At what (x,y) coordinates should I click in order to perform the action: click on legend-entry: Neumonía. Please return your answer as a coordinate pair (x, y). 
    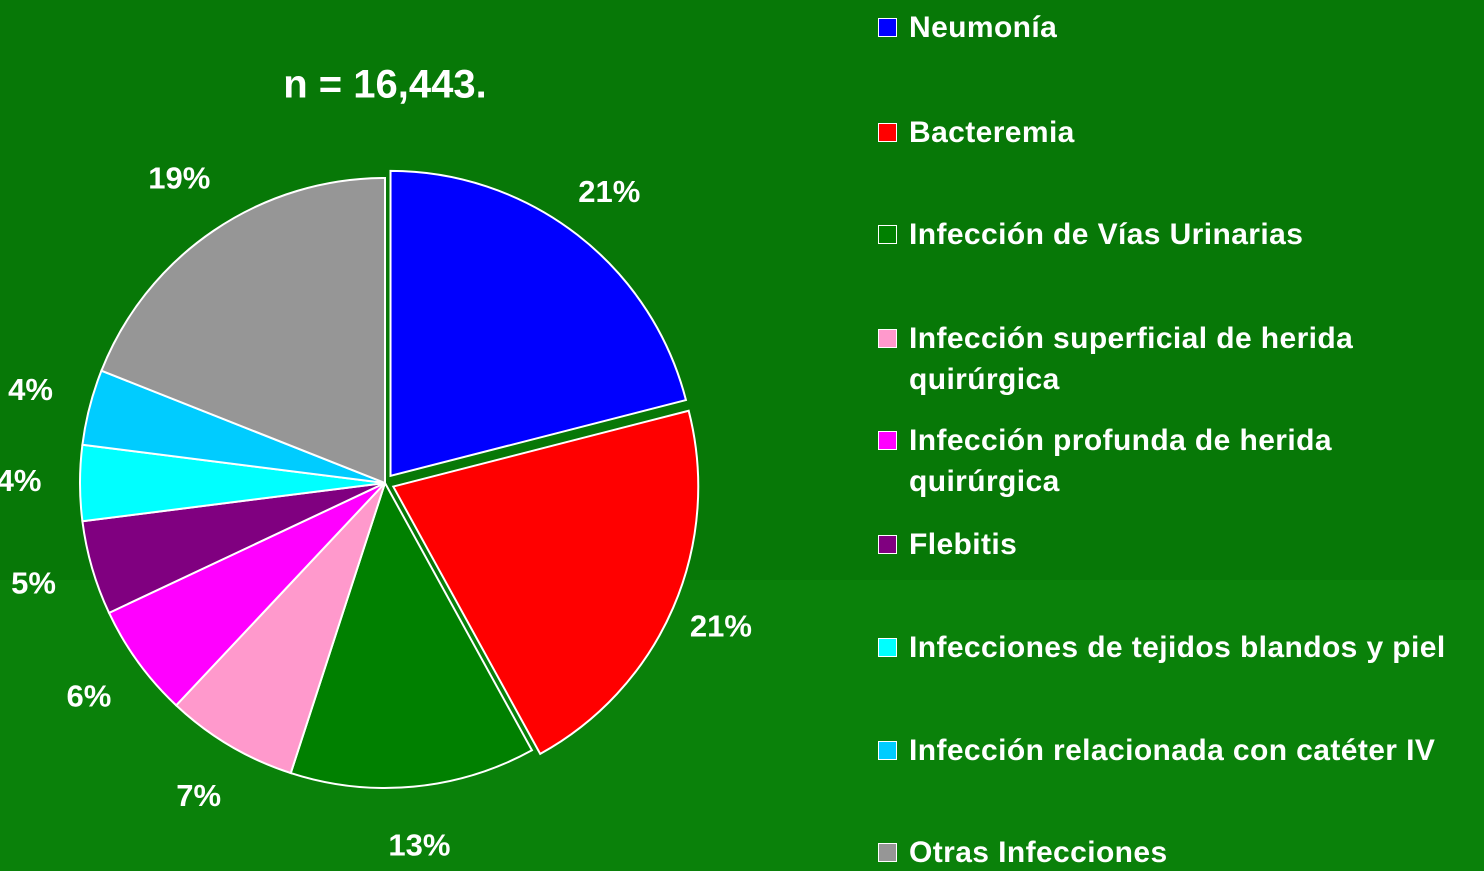
    Looking at the image, I should click on (1179, 27).